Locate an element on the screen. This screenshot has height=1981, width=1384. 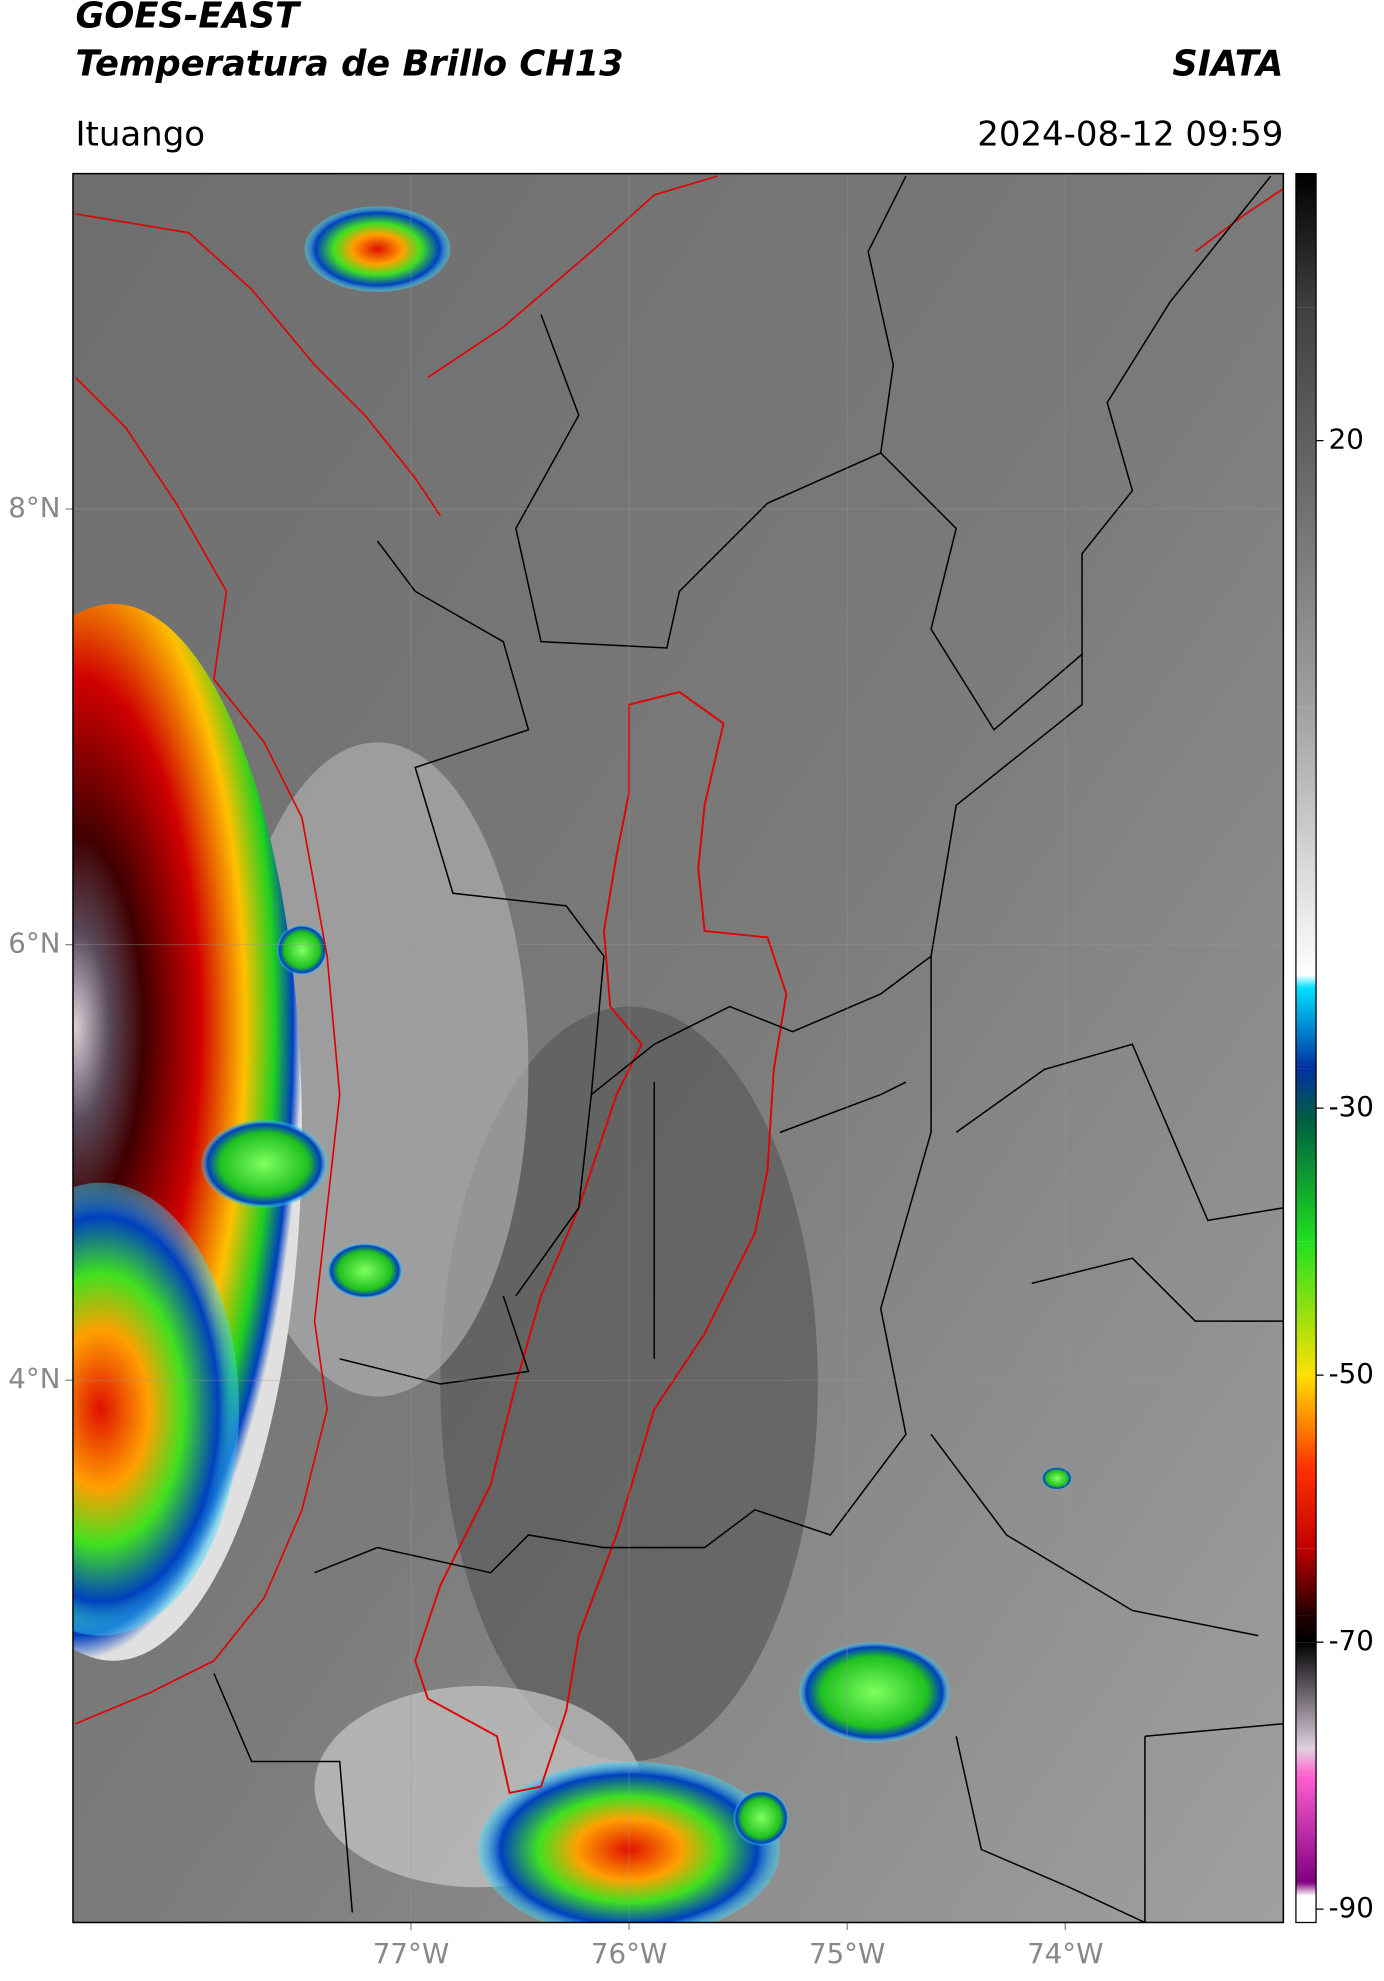
colorbar-tick-label: -50 is located at coordinates (1351, 1373).